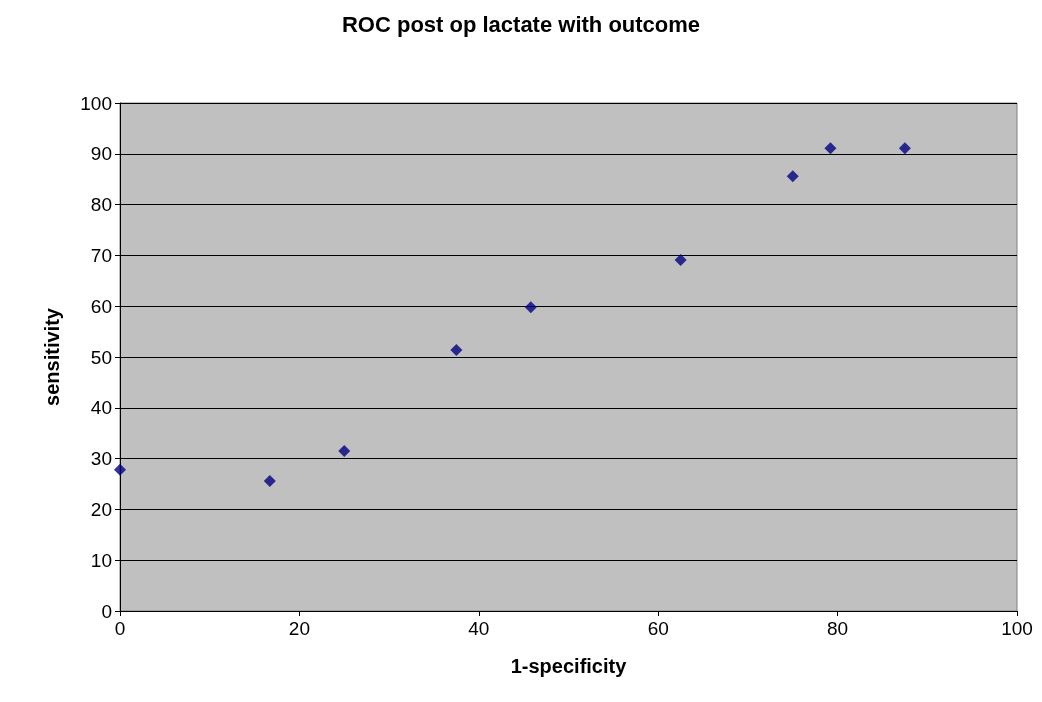 The image size is (1042, 702). What do you see at coordinates (101, 509) in the screenshot?
I see `y-tick-label: 20` at bounding box center [101, 509].